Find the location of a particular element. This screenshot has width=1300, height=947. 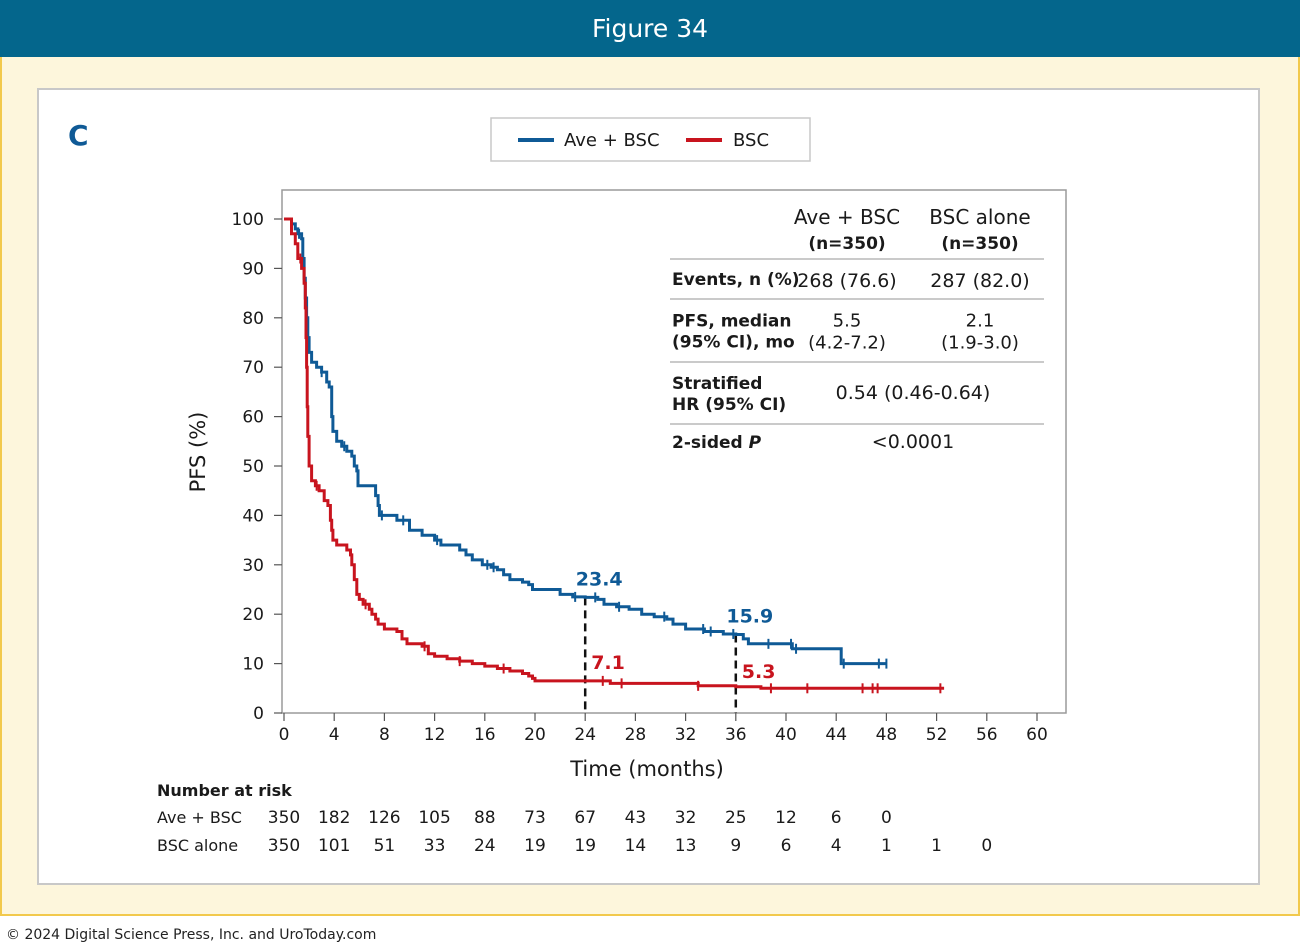

risk-value: 105 is located at coordinates (434, 818).